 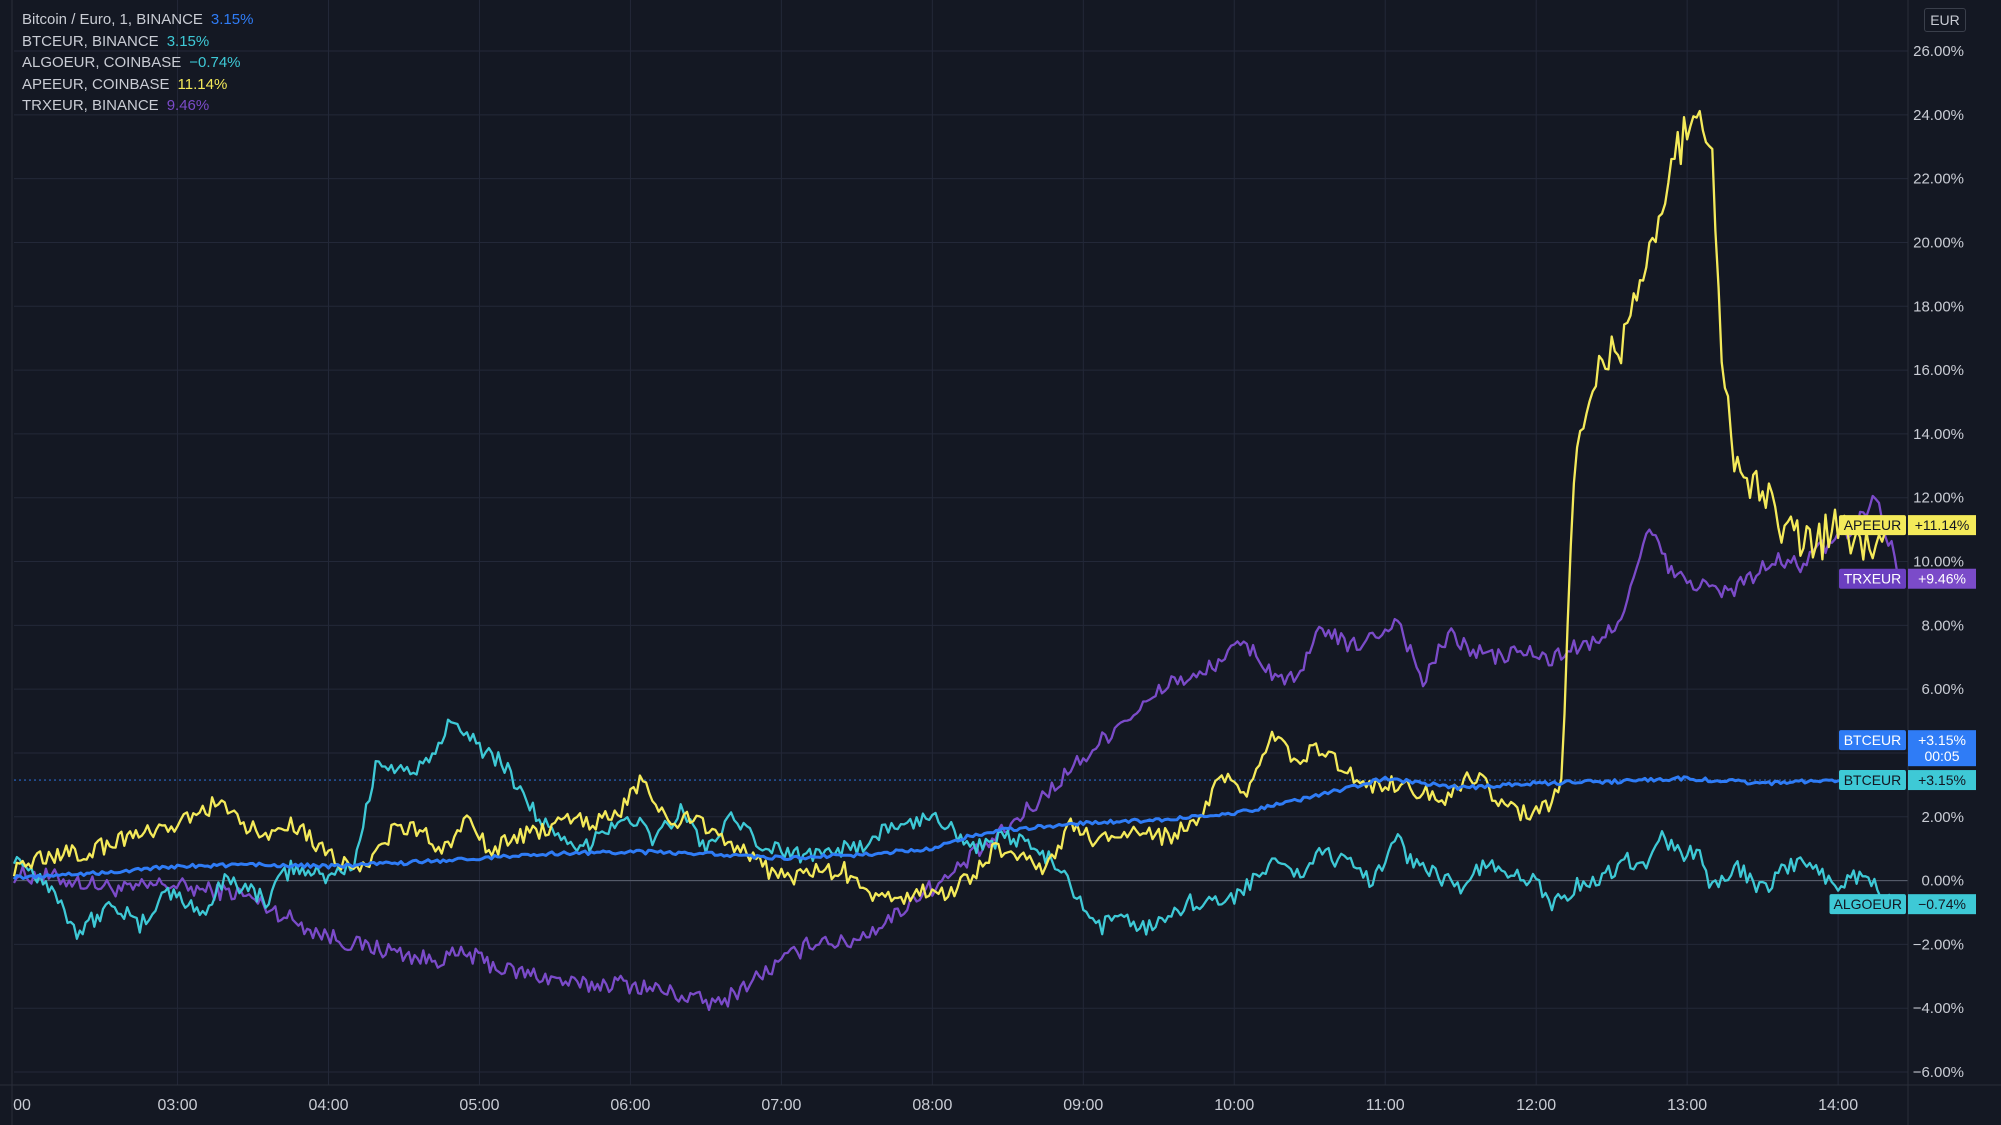 What do you see at coordinates (1536, 1105) in the screenshot?
I see `x-tick-label: 12:00` at bounding box center [1536, 1105].